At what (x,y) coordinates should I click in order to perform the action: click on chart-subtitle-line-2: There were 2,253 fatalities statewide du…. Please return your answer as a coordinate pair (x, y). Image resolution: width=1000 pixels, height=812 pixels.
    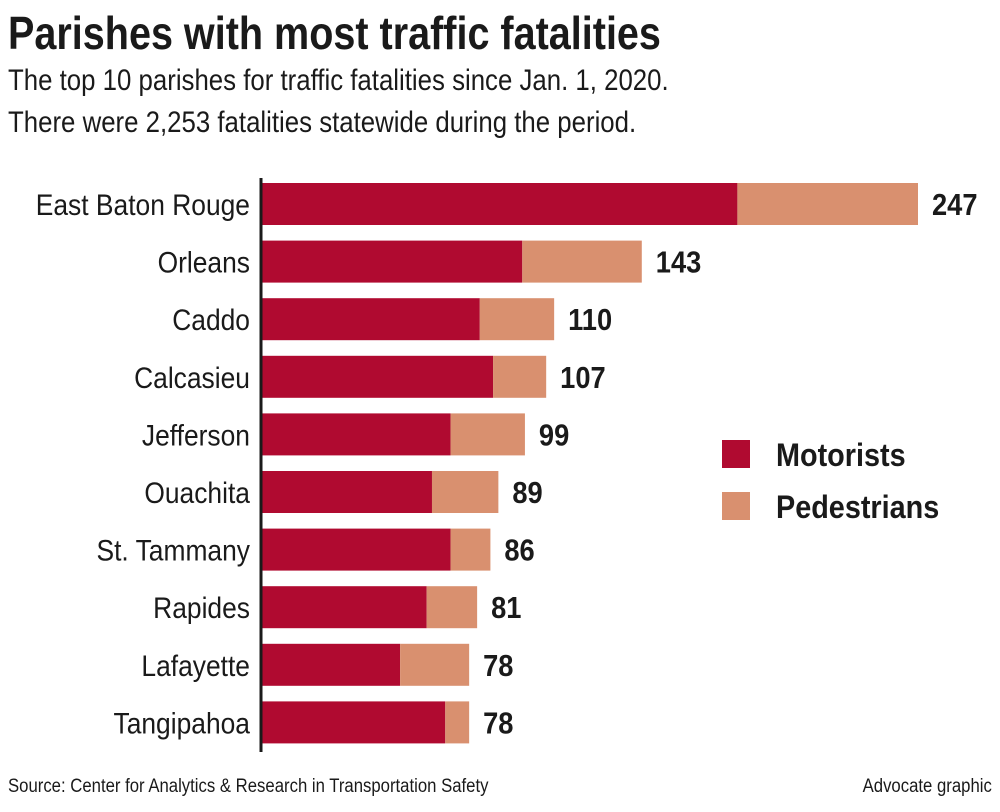
    Looking at the image, I should click on (322, 122).